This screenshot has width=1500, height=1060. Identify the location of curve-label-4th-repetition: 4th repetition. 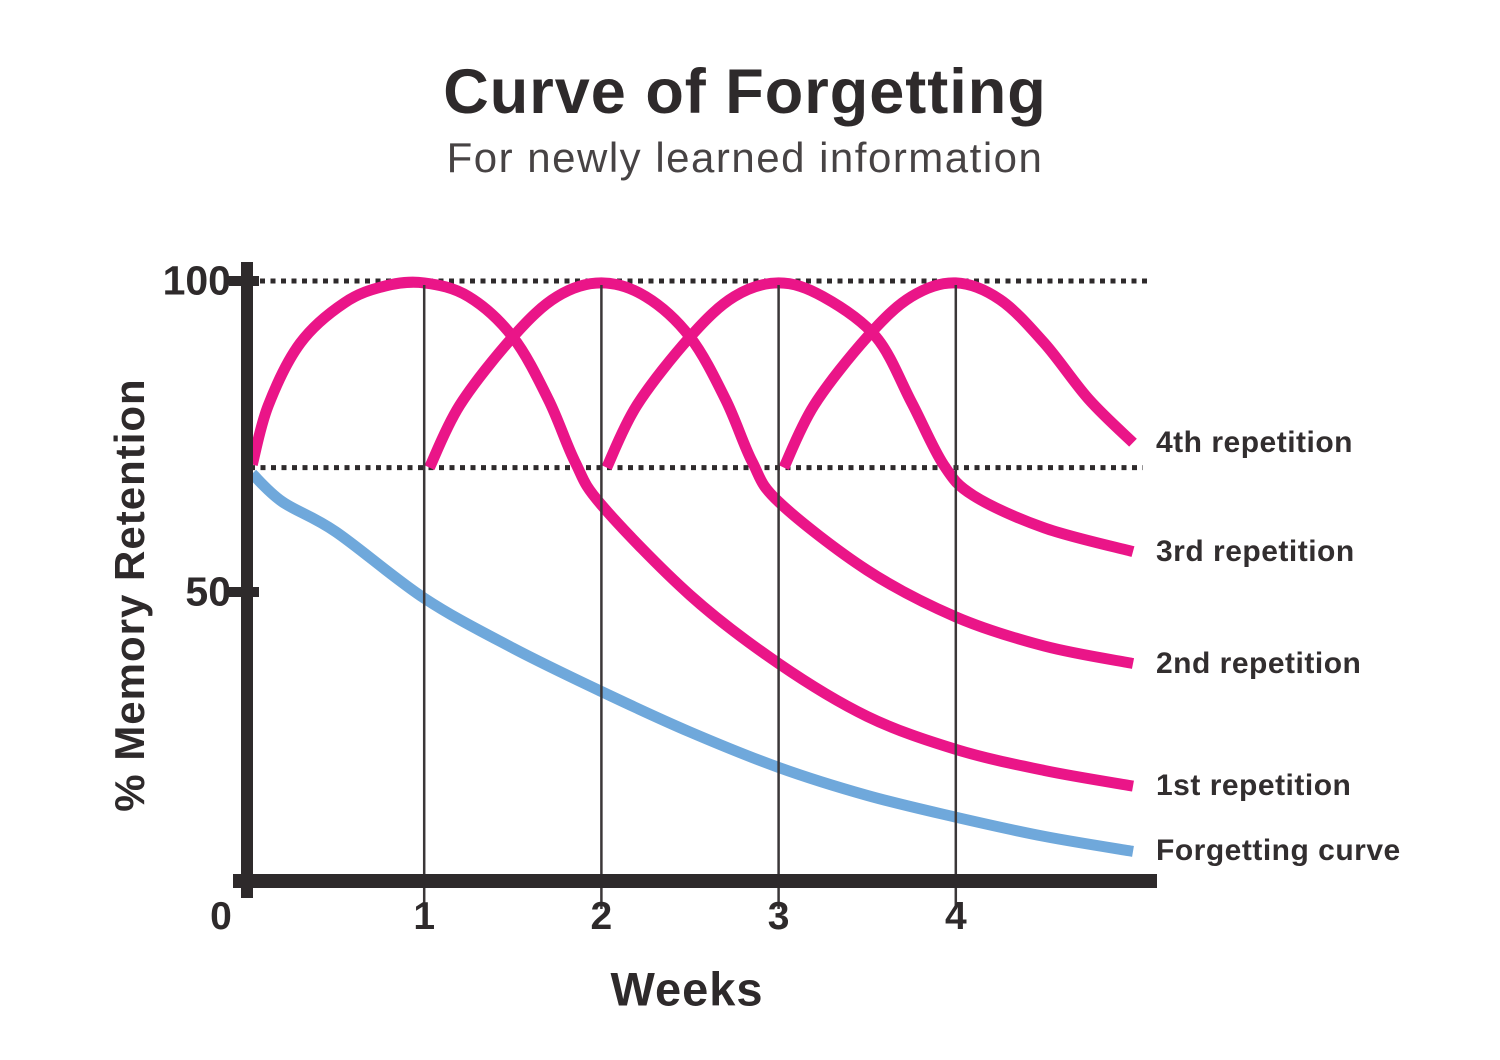
(1255, 442).